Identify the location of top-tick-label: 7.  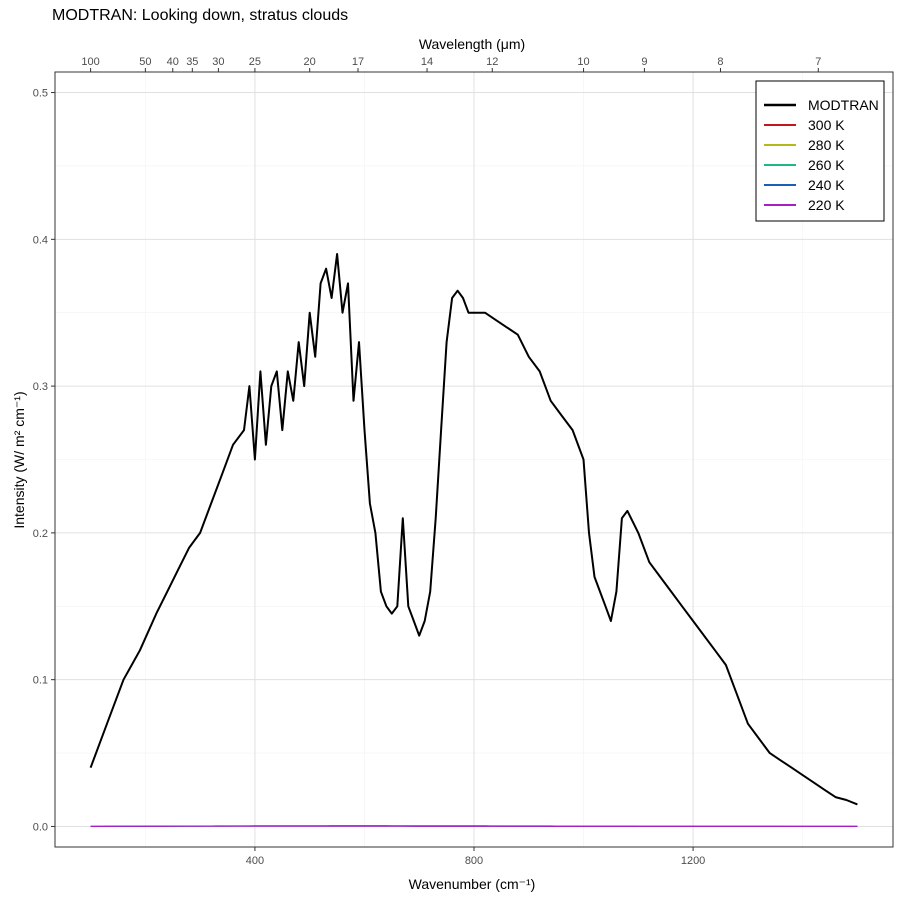
(818, 62).